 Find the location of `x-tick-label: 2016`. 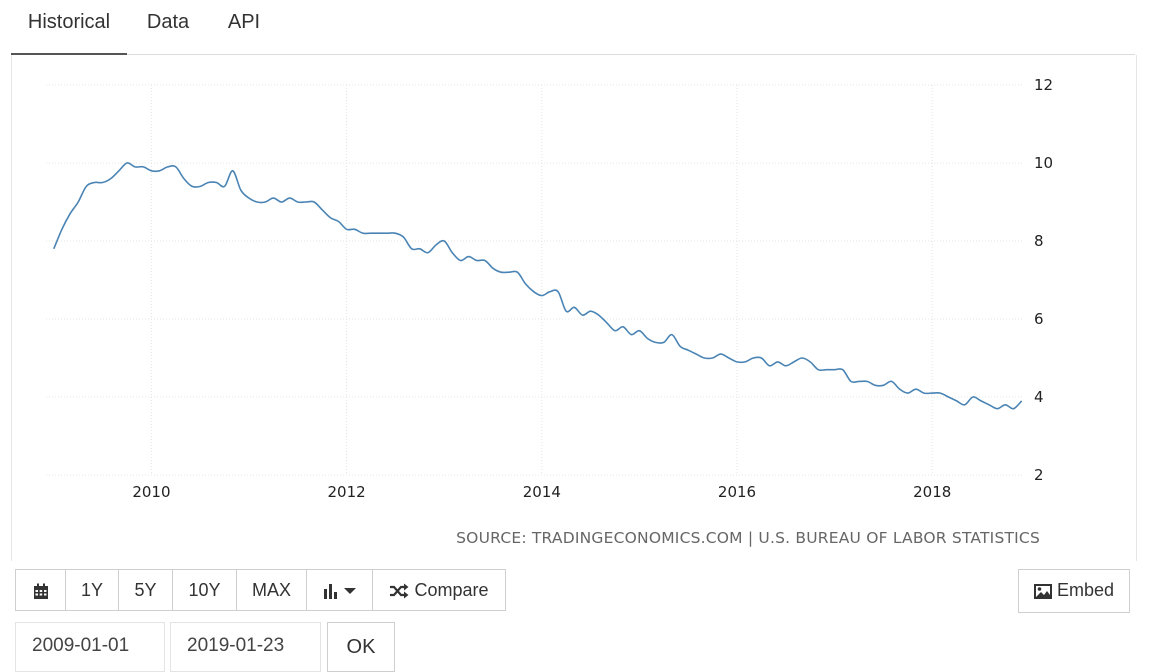

x-tick-label: 2016 is located at coordinates (737, 492).